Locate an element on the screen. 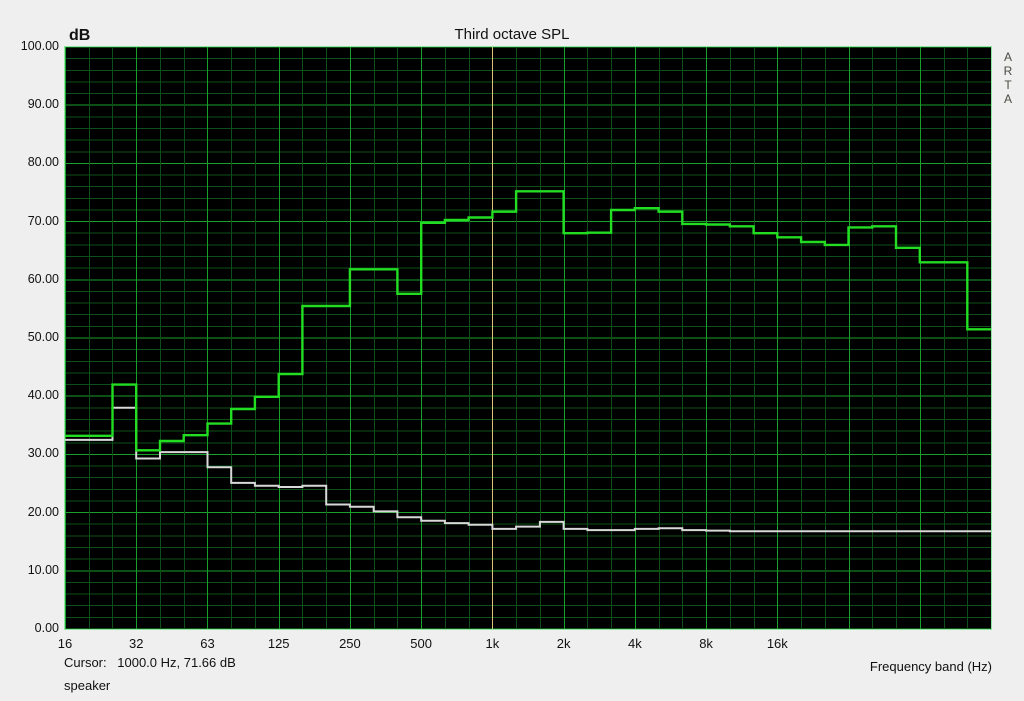  x-tick-250: 250 is located at coordinates (350, 643).